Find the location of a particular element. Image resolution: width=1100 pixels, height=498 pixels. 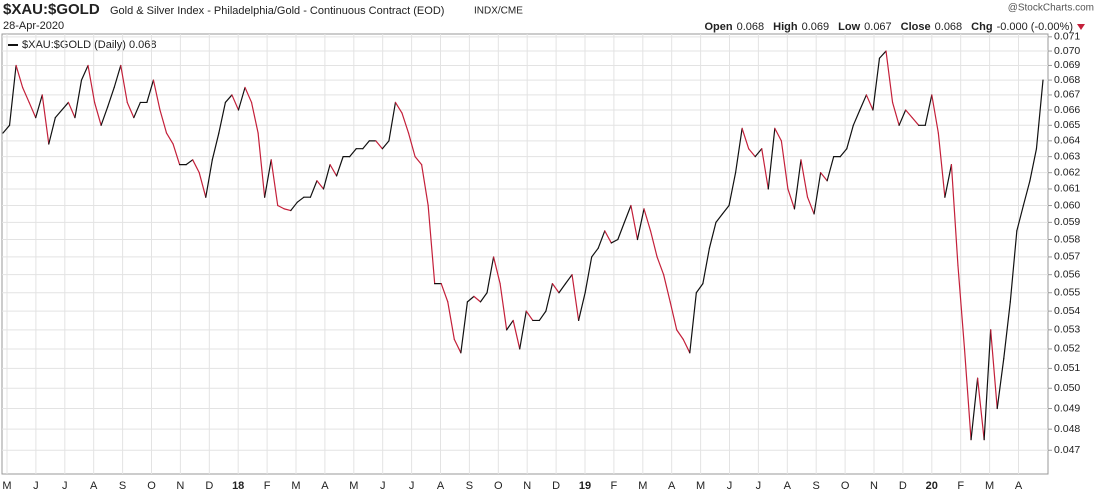

y-tick-label: 0.066 is located at coordinates (1067, 110).